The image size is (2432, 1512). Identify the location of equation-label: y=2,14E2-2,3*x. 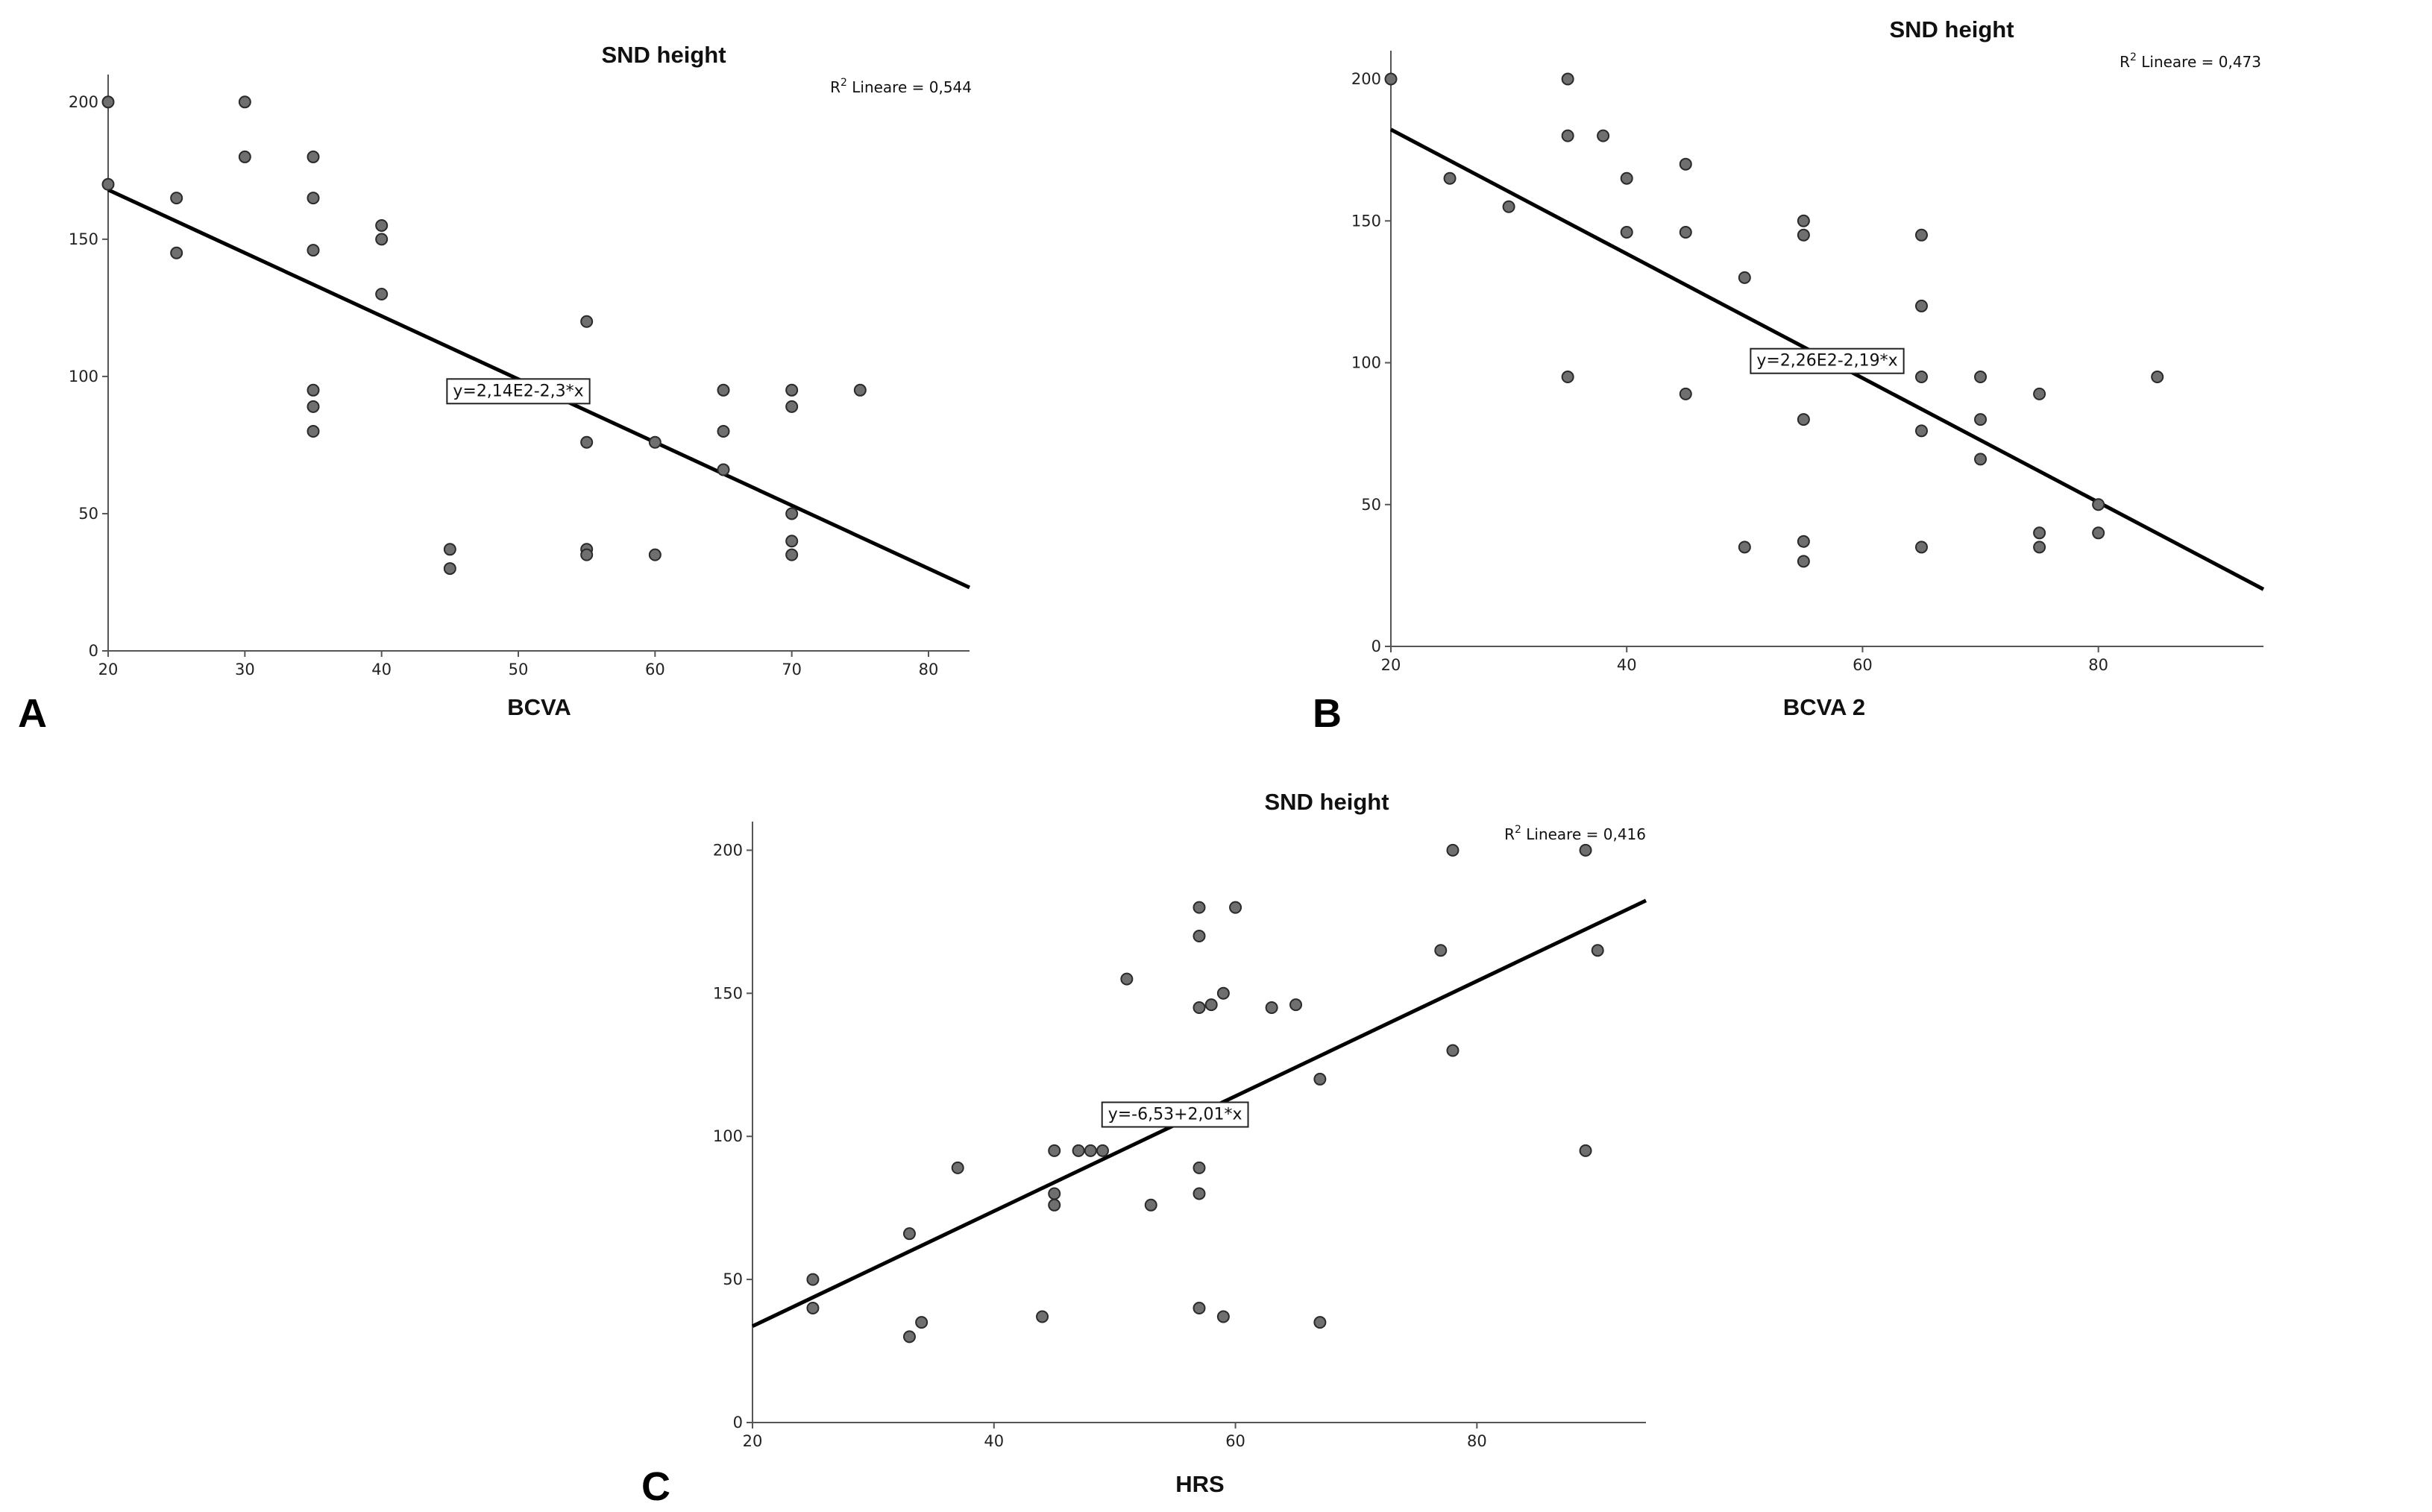
(518, 391).